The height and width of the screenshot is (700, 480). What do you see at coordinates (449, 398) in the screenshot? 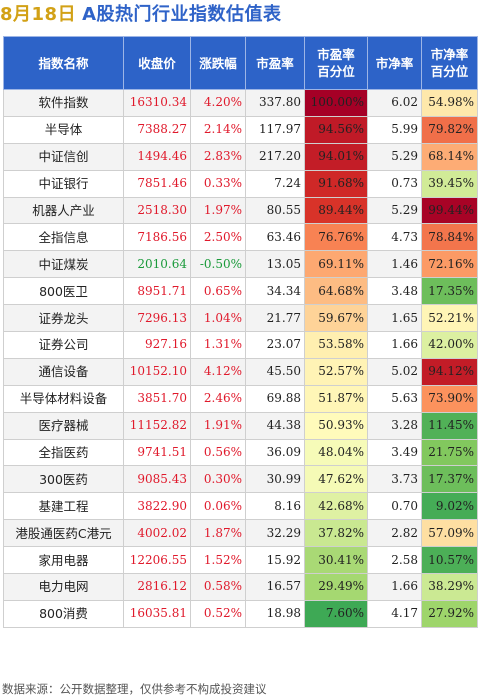
I see `pb-percentile-cell: 73.90%` at bounding box center [449, 398].